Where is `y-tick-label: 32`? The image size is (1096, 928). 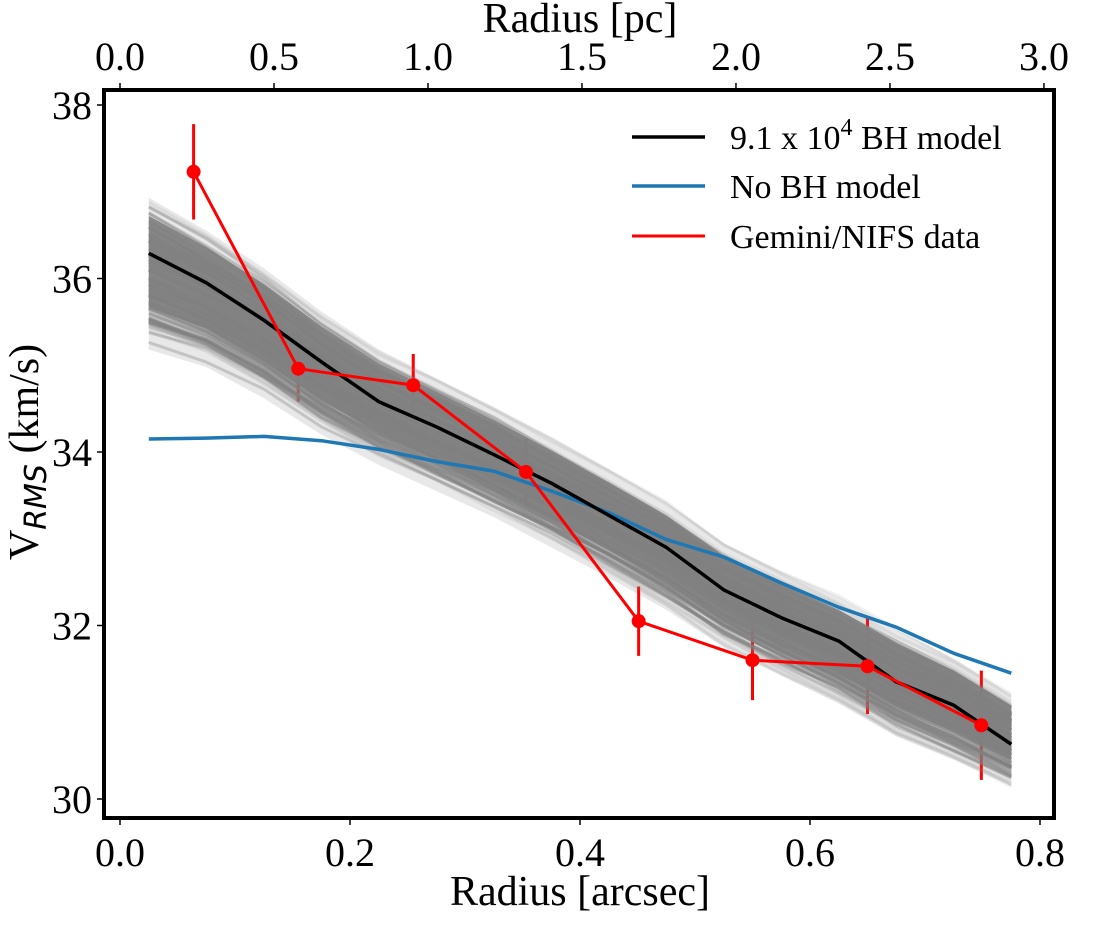 y-tick-label: 32 is located at coordinates (72, 626).